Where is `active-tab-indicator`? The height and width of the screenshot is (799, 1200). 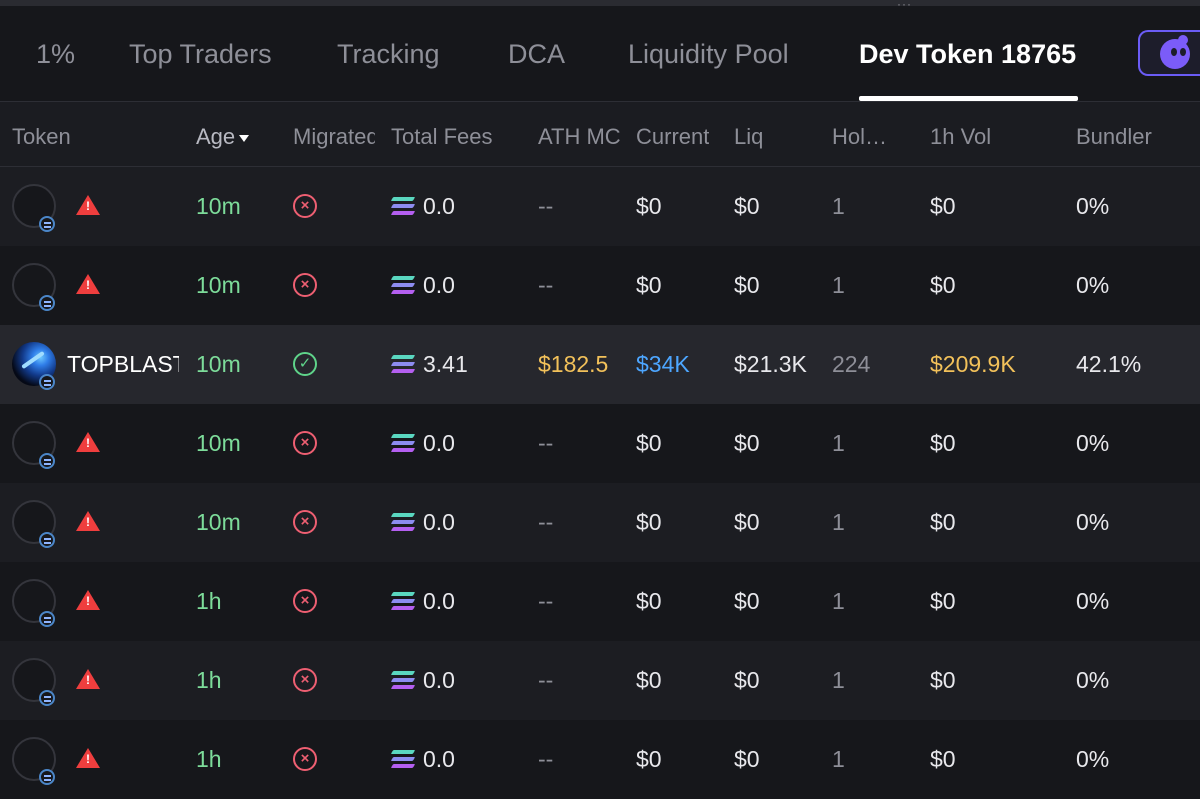
active-tab-indicator is located at coordinates (968, 98).